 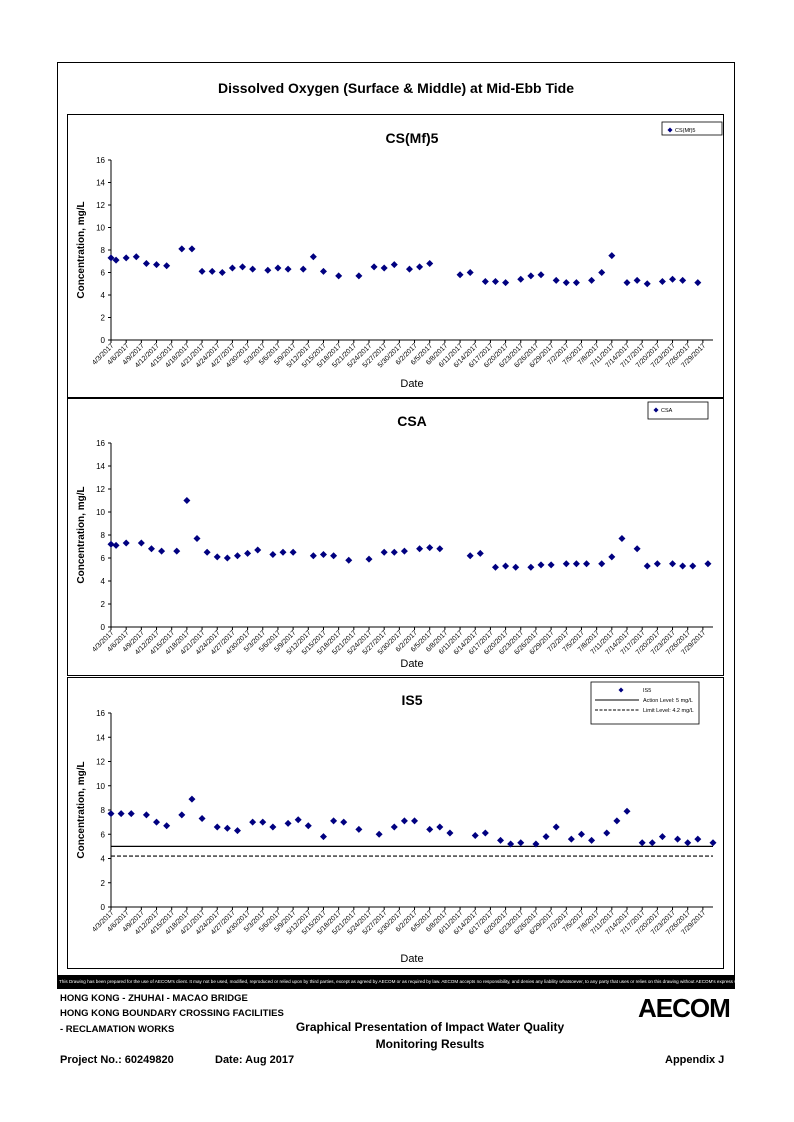 I want to click on y-tick-label: 2, so click(x=103, y=318).